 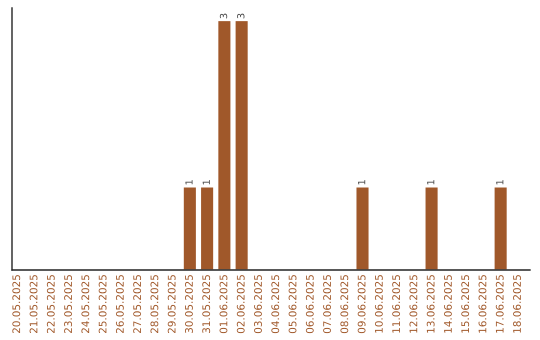 I want to click on x-tick-label: 27.05.2025, so click(x=137, y=304).